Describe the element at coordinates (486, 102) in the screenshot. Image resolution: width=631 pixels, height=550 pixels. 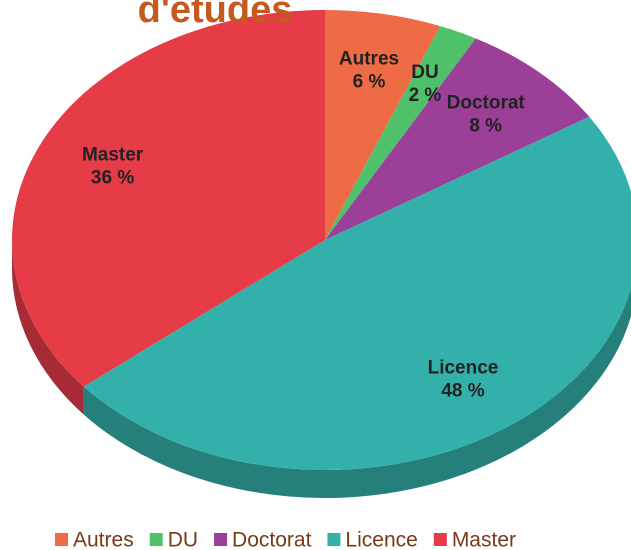
I see `slice-label: Doctorat` at that location.